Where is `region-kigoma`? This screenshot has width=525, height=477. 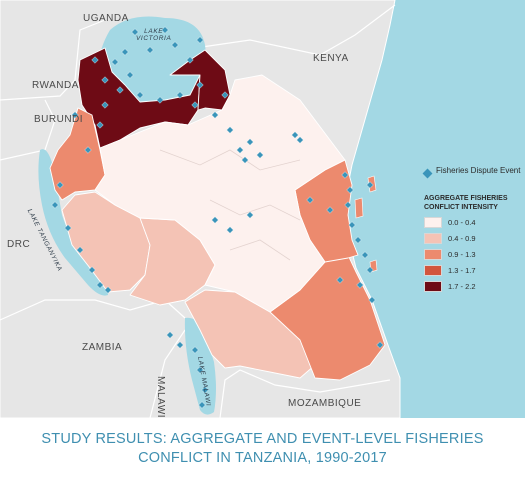
region-kigoma is located at coordinates (77, 154).